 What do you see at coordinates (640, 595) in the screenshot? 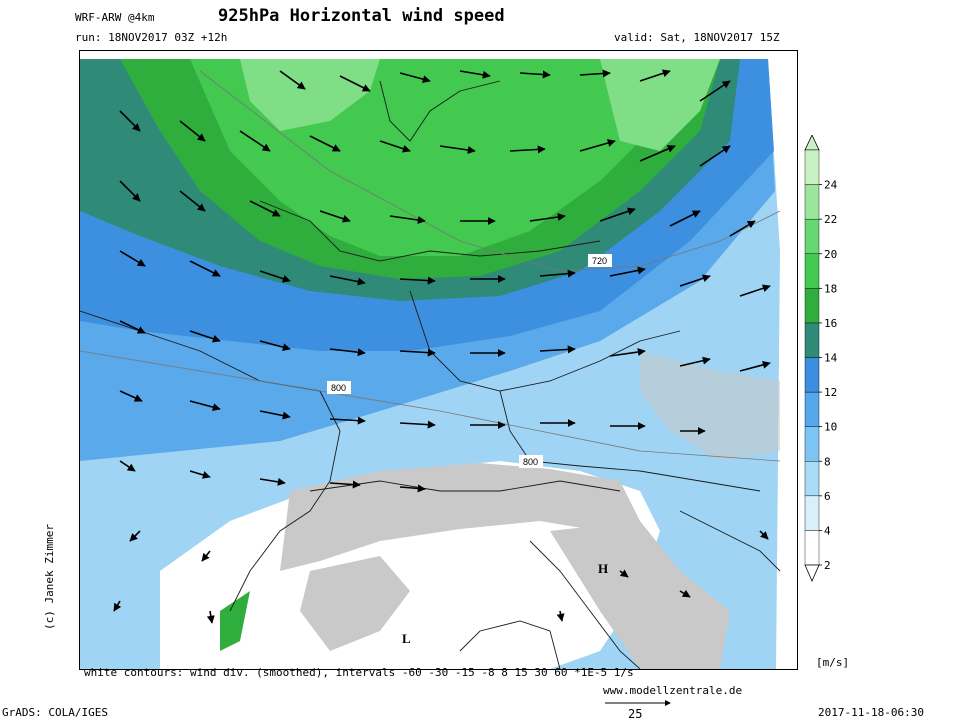
I see `terrain-mask-east` at bounding box center [640, 595].